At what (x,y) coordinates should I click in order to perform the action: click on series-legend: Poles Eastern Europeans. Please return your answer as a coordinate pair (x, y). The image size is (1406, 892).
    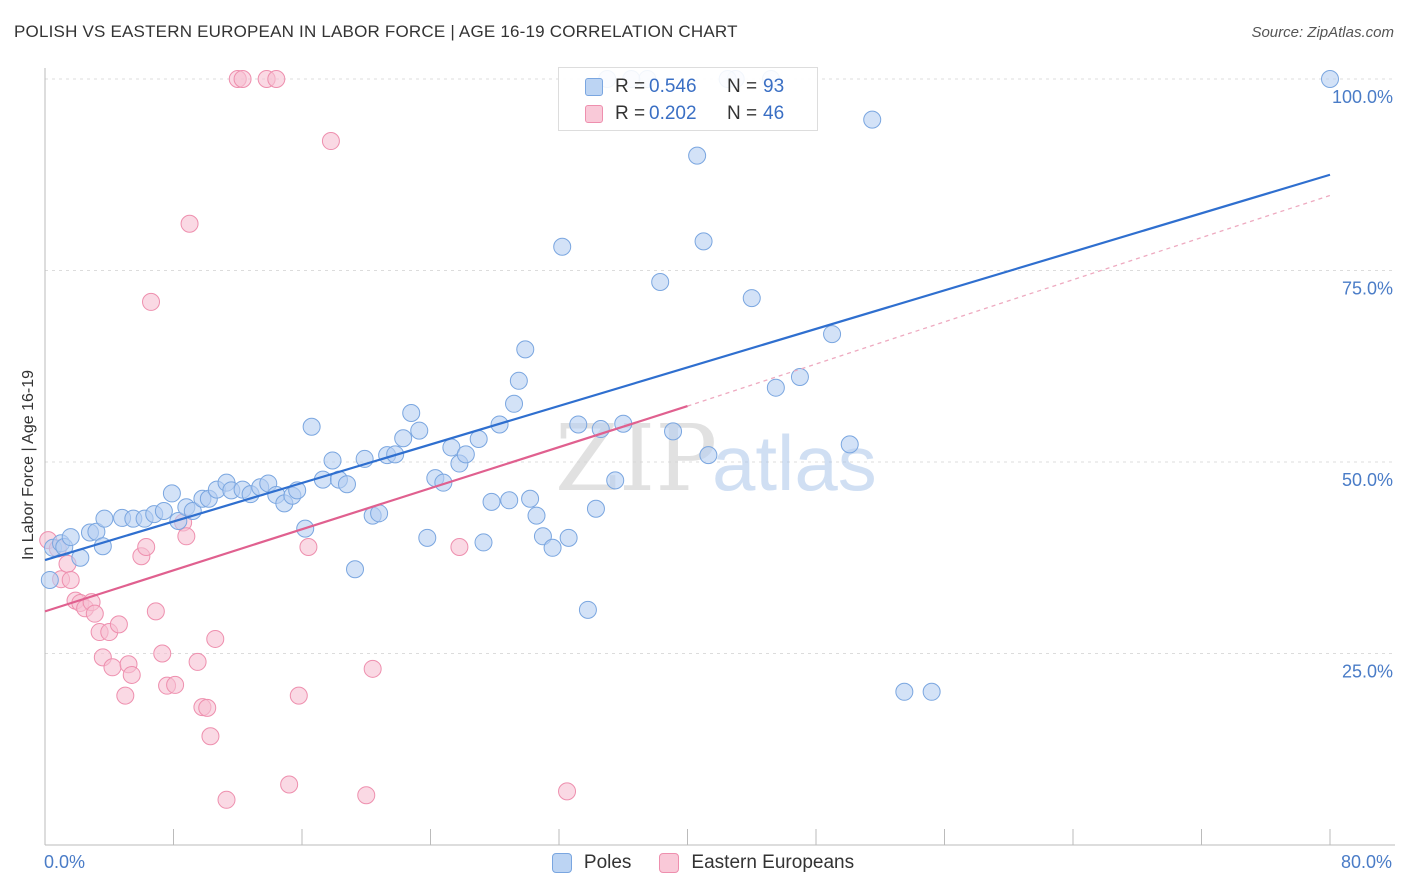
    Looking at the image, I should click on (703, 863).